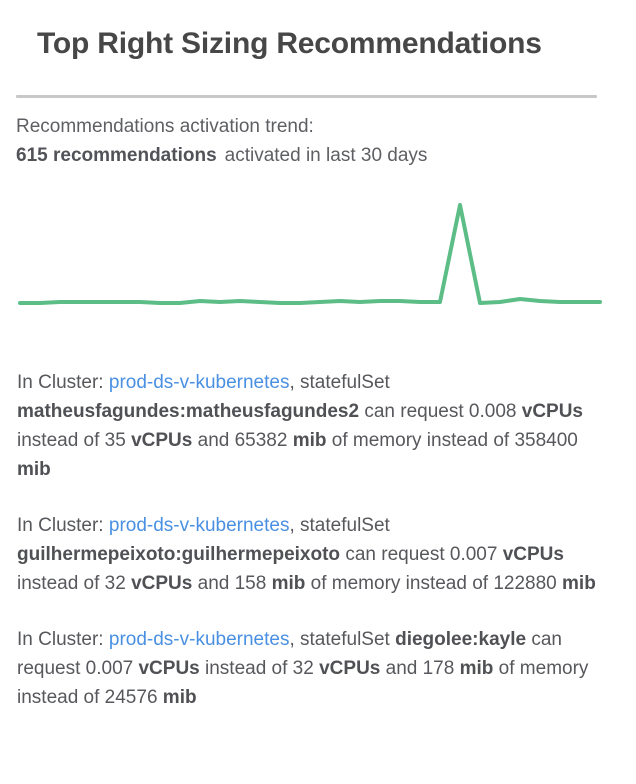 The width and height of the screenshot is (636, 784). What do you see at coordinates (452, 440) in the screenshot?
I see `text-segment: of memory instead of 358400` at bounding box center [452, 440].